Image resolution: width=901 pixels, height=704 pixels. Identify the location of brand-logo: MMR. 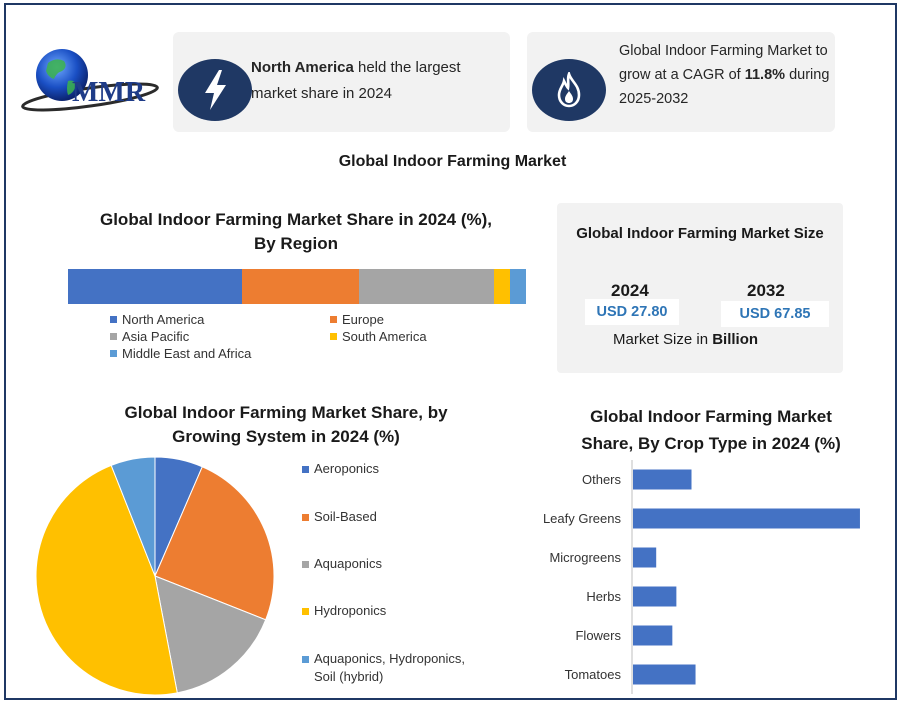
(90, 81).